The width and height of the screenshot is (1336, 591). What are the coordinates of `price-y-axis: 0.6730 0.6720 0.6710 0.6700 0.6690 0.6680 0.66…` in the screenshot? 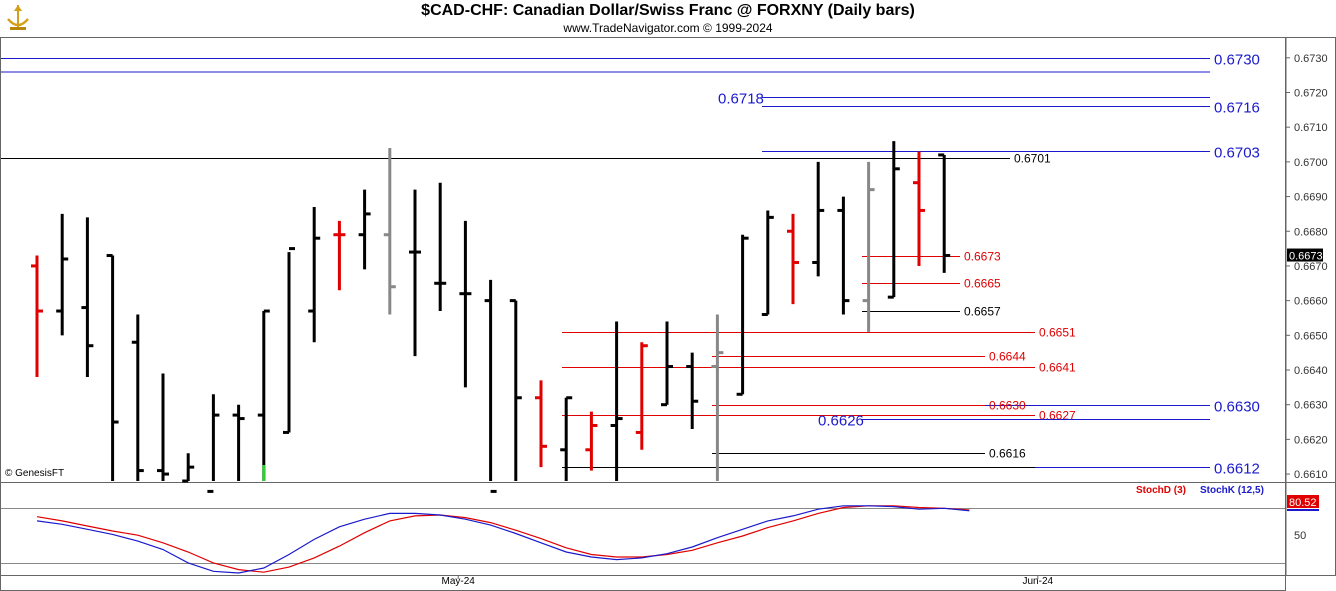 It's located at (1307, 267).